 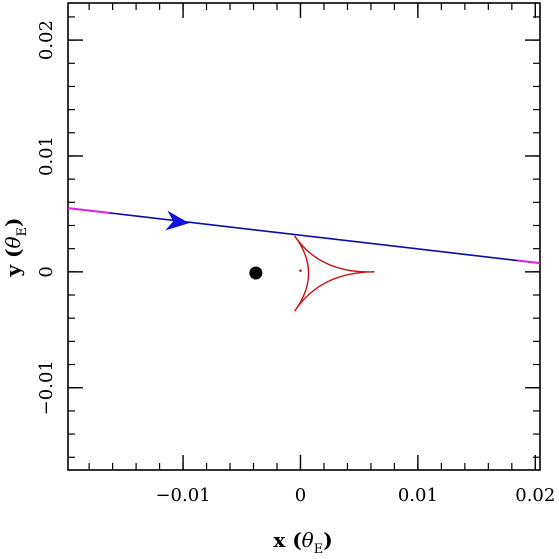 What do you see at coordinates (177, 220) in the screenshot?
I see `direction-arrow` at bounding box center [177, 220].